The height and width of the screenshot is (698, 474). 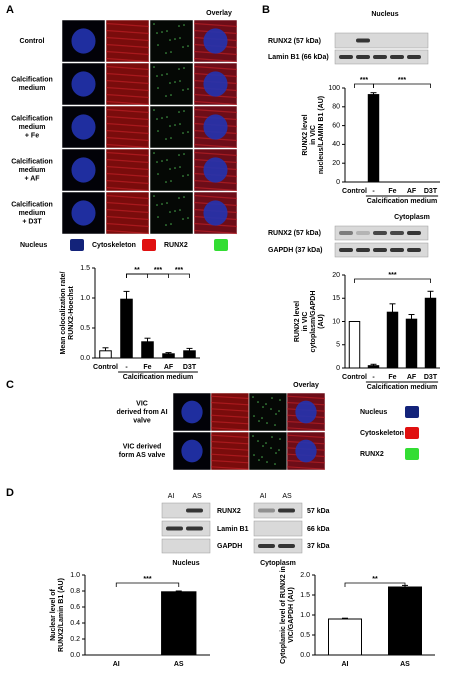 I want to click on y-tick-label: 20, so click(x=336, y=163).